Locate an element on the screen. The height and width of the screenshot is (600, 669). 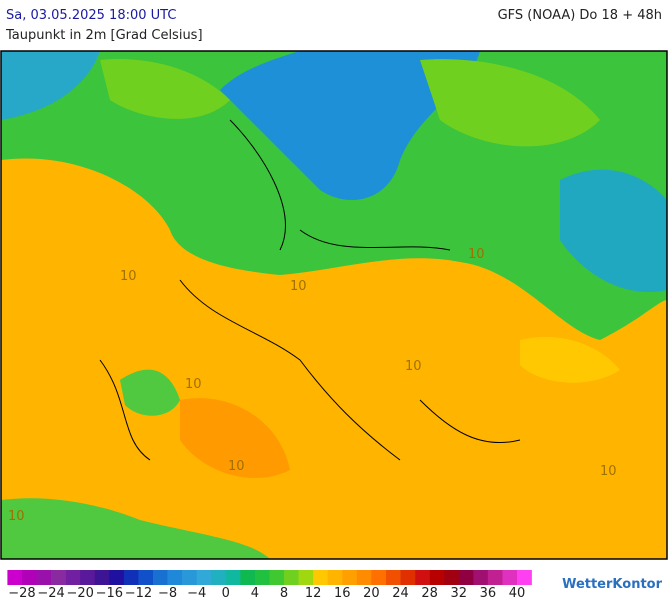
legend-label: −16 is located at coordinates (109, 593).